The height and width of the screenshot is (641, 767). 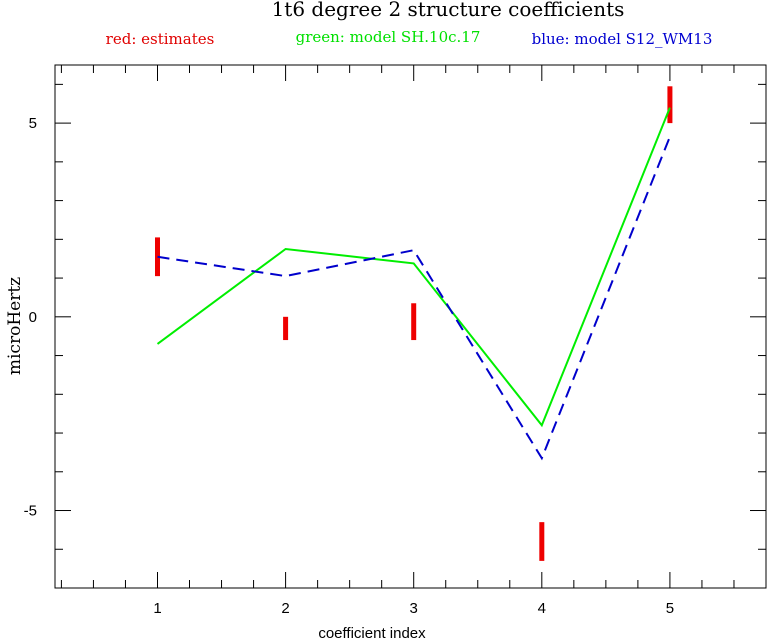 What do you see at coordinates (285, 608) in the screenshot?
I see `x-tick-label: 2` at bounding box center [285, 608].